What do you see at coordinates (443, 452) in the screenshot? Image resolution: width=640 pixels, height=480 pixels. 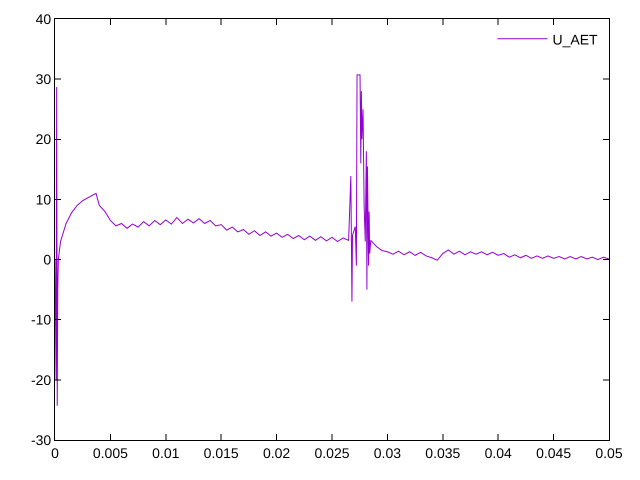 I see `x-tick-label: 0.035` at bounding box center [443, 452].